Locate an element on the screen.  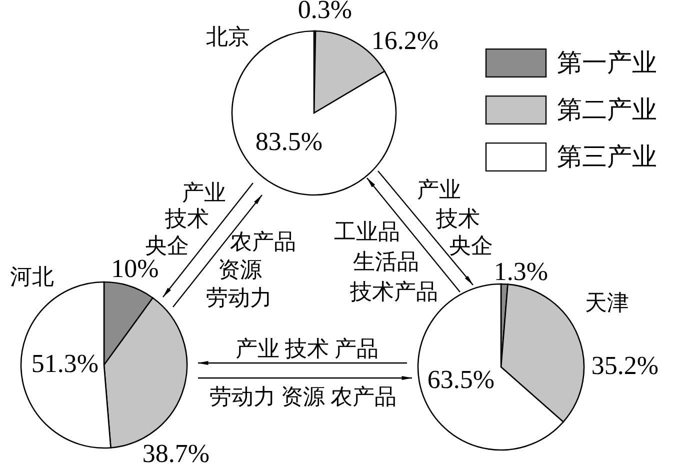
slice-label: 天津 is located at coordinates (607, 302).